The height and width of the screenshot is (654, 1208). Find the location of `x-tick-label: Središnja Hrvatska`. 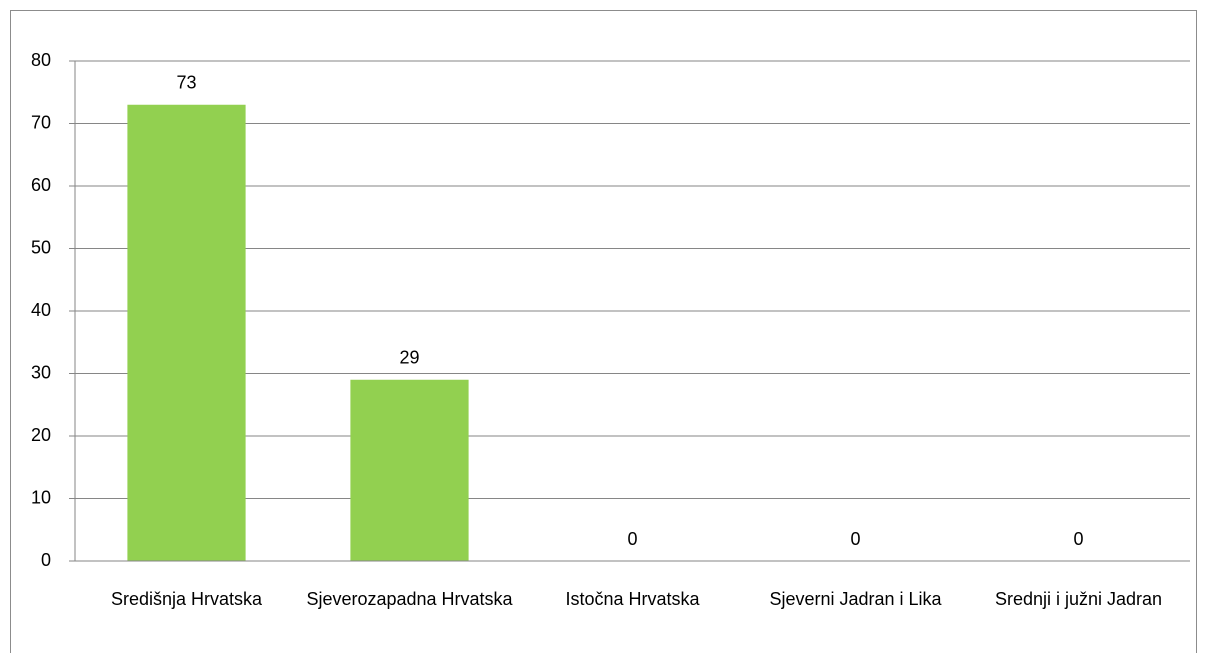

x-tick-label: Središnja Hrvatska is located at coordinates (186, 599).